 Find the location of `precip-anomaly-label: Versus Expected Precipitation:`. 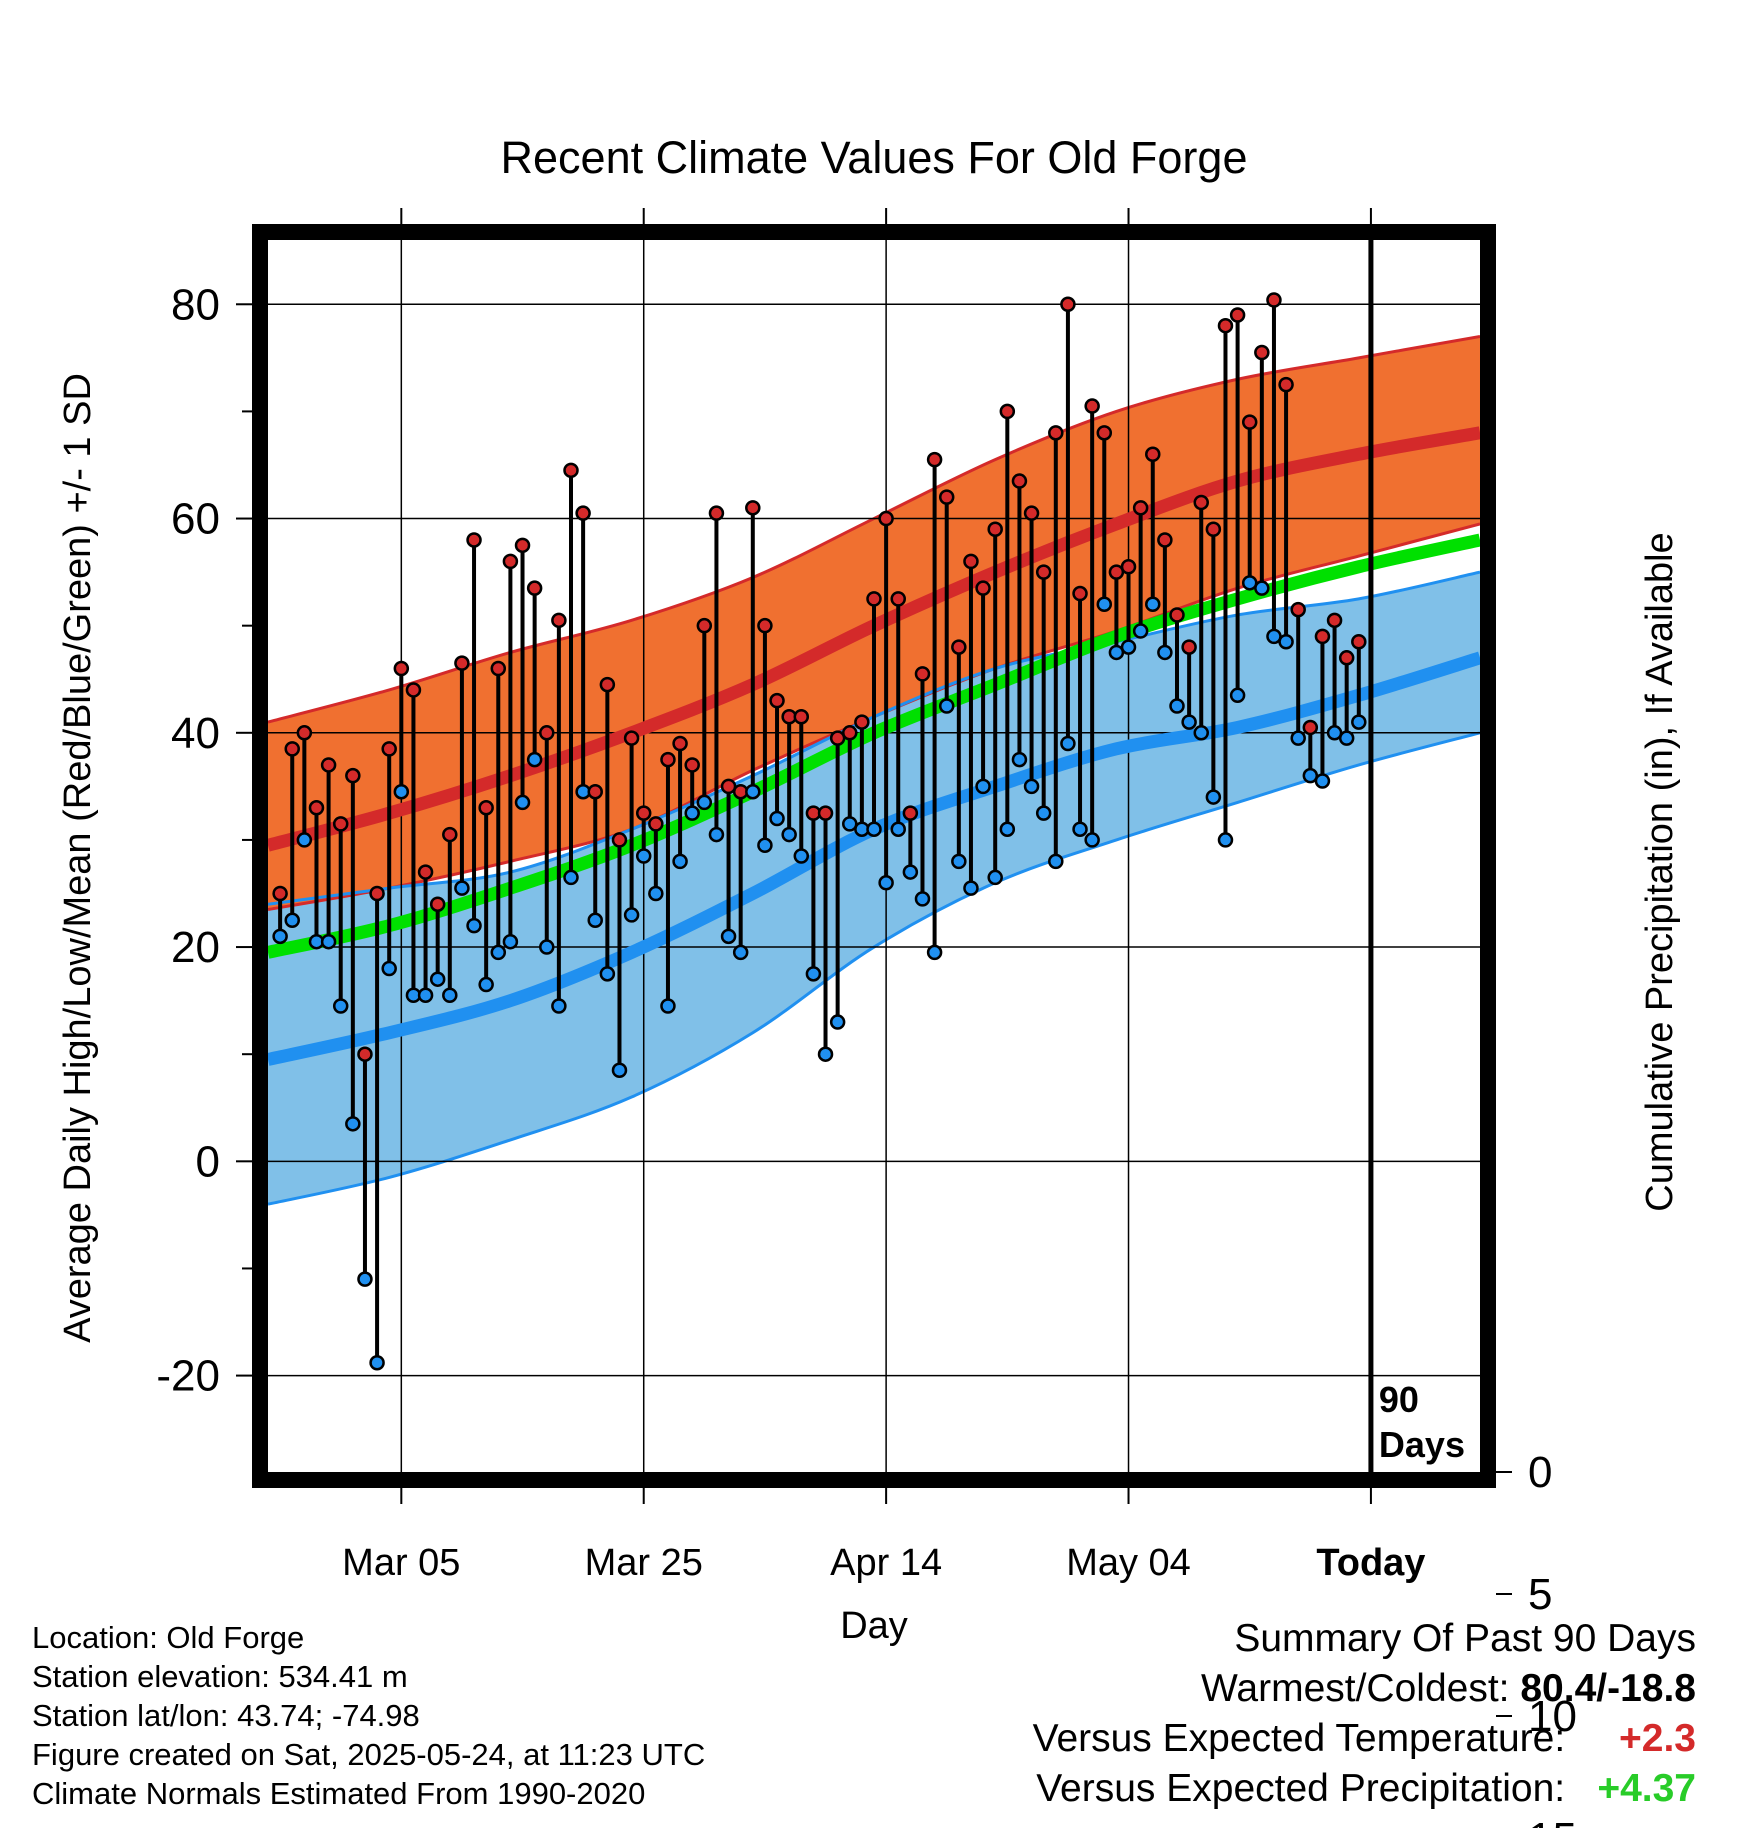

precip-anomaly-label: Versus Expected Precipitation: is located at coordinates (1301, 1788).